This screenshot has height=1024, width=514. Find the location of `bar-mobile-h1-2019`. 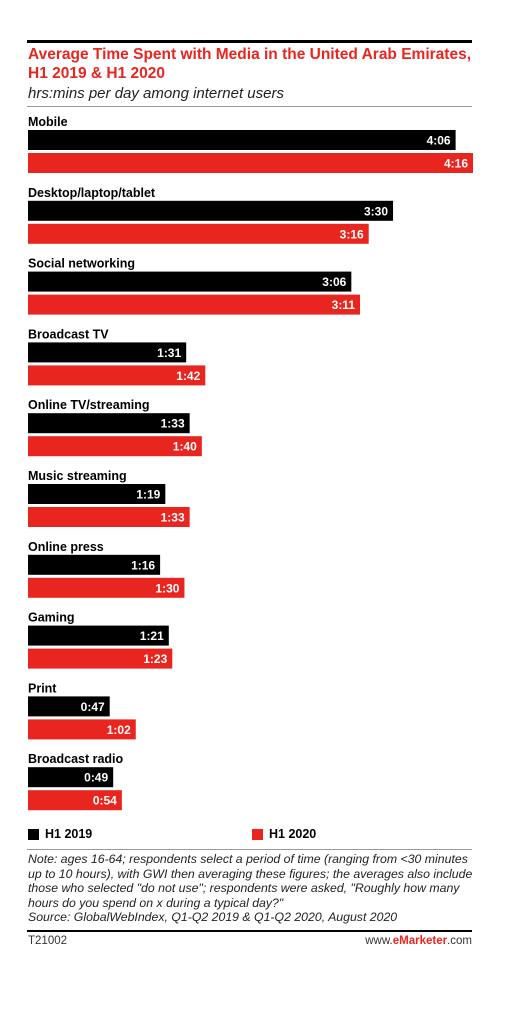

bar-mobile-h1-2019 is located at coordinates (242, 140).